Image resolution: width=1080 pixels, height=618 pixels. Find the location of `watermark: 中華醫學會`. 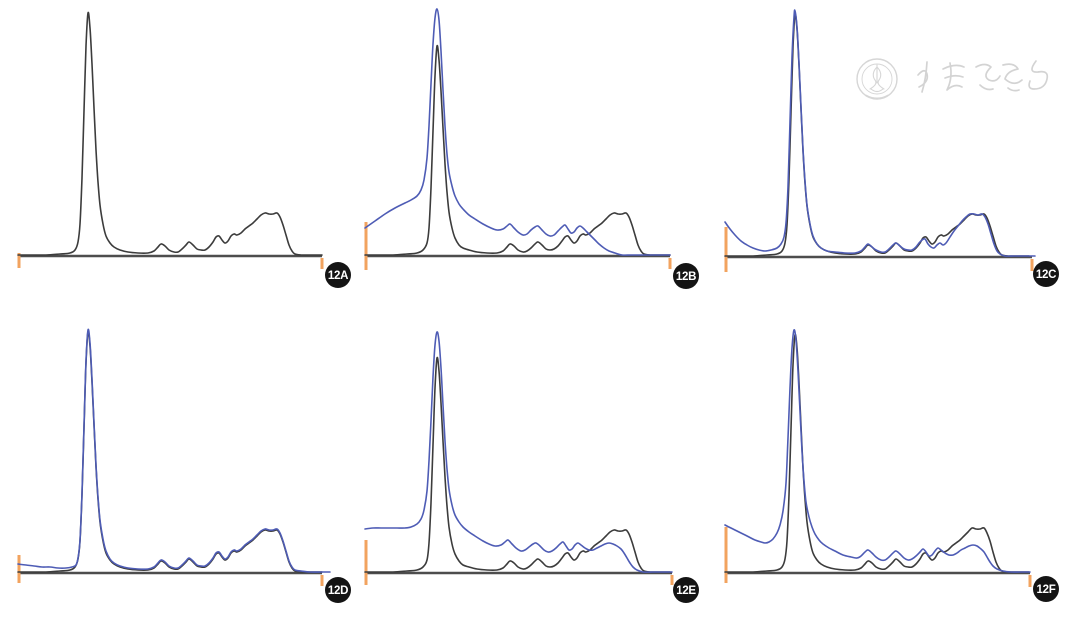

watermark: 中華醫學會 is located at coordinates (952, 79).